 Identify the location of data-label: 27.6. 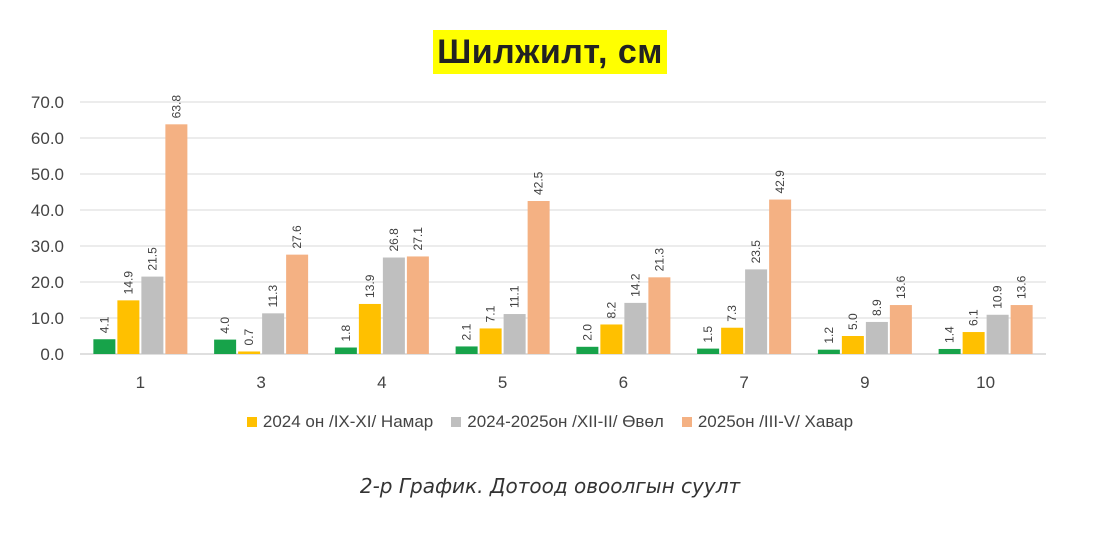
(297, 237).